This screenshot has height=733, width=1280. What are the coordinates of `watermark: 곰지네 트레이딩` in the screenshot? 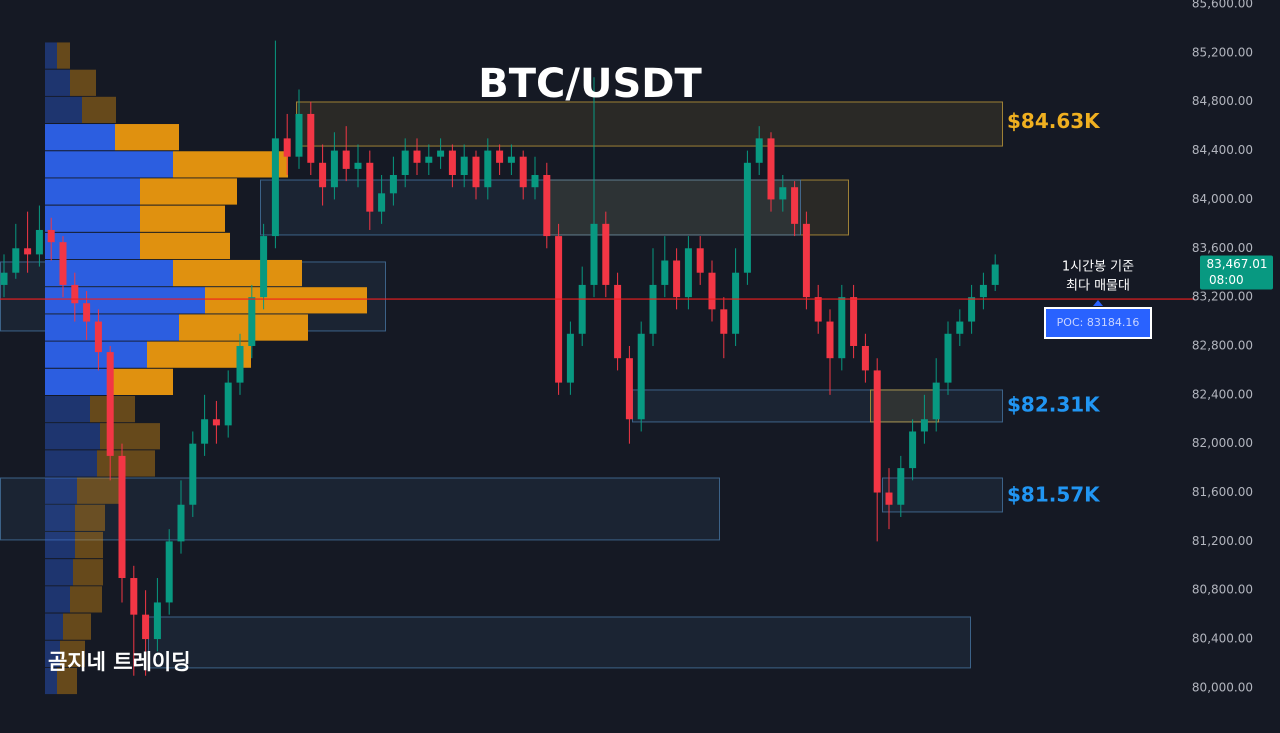 It's located at (119, 662).